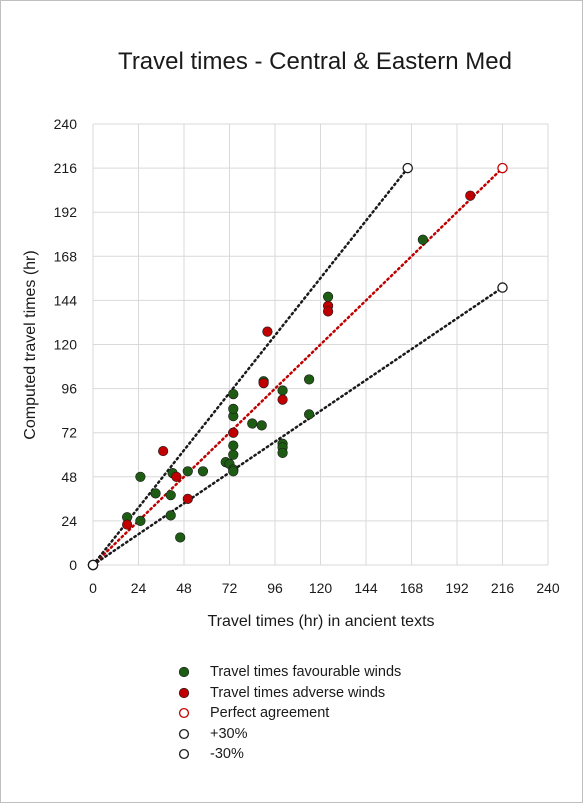 This screenshot has width=583, height=803. I want to click on y-tick-label: 240, so click(66, 124).